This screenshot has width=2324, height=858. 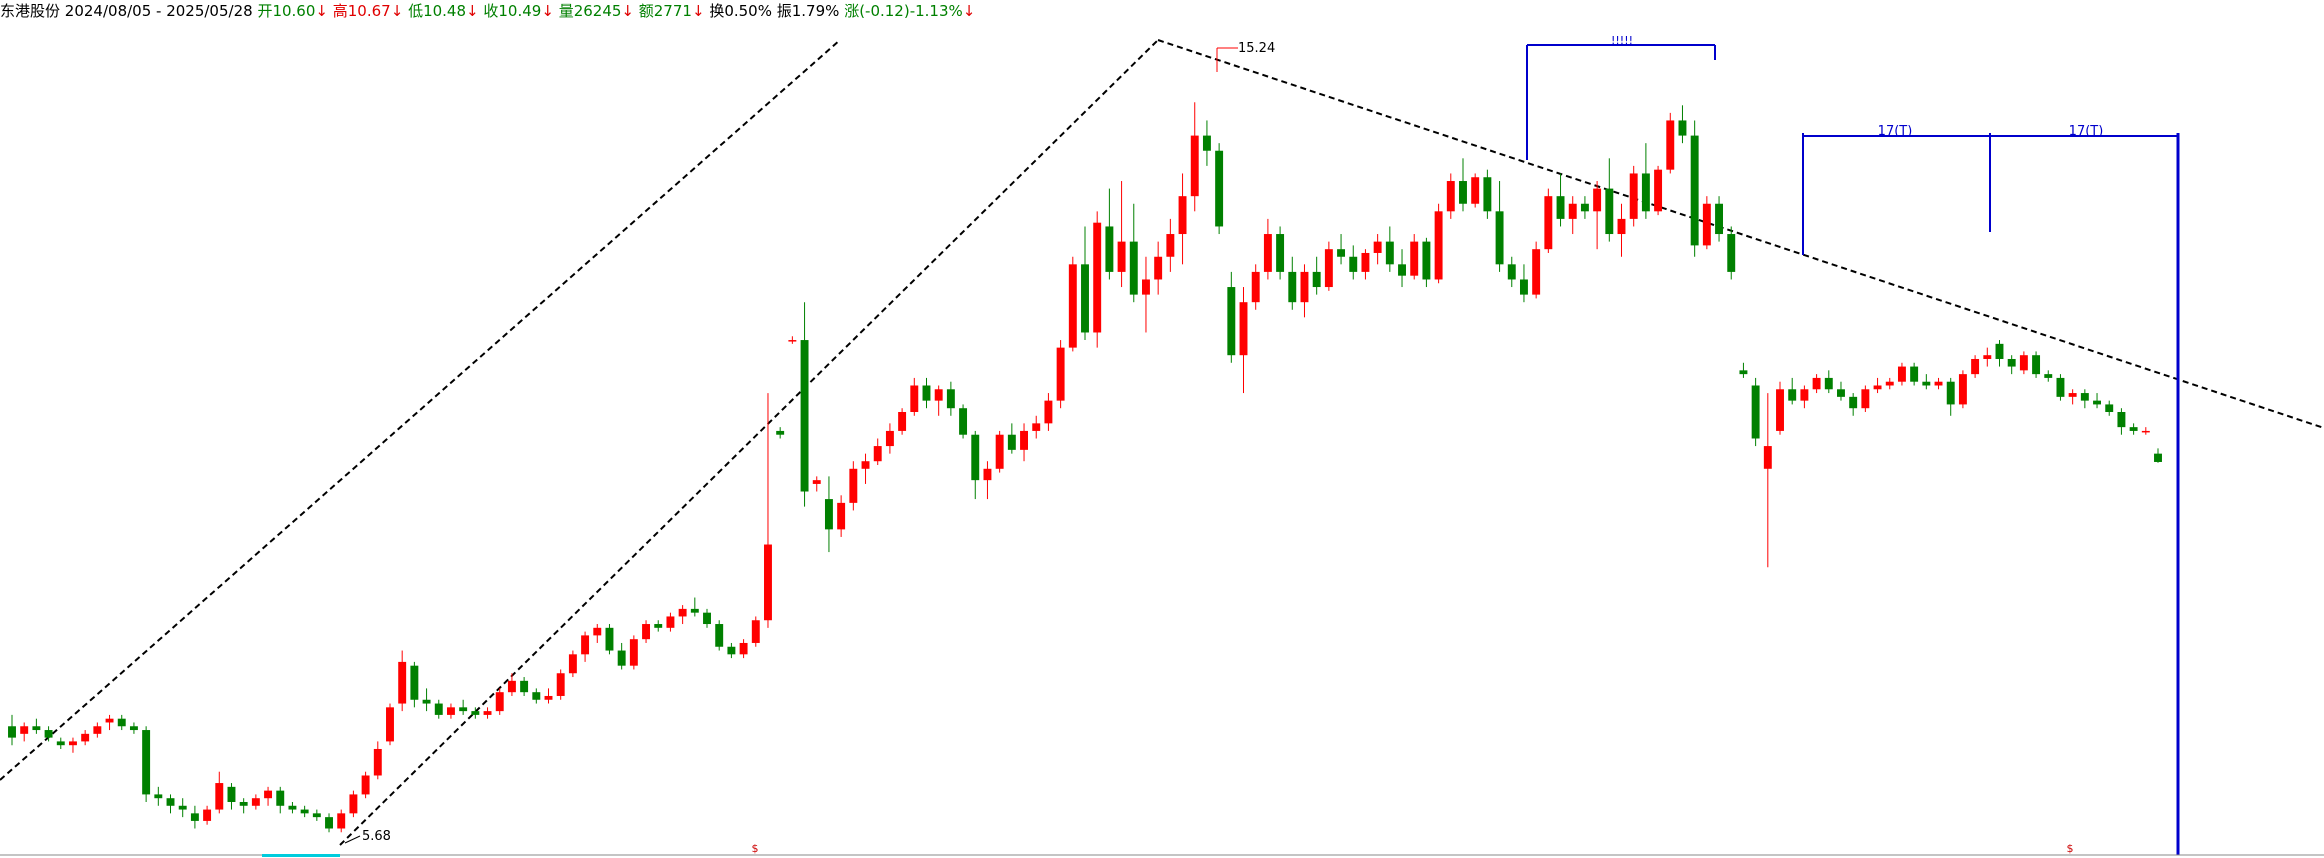 What do you see at coordinates (740, 11) in the screenshot?
I see `turnover: 换0.50%` at bounding box center [740, 11].